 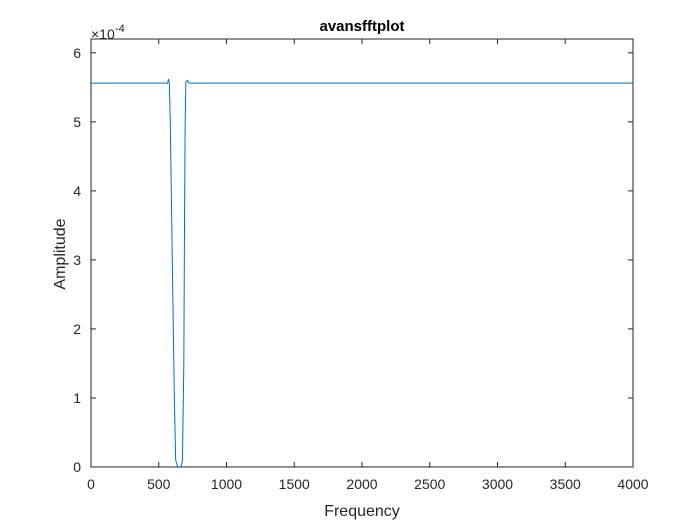 I want to click on y-tick-label: 2, so click(x=77, y=329).